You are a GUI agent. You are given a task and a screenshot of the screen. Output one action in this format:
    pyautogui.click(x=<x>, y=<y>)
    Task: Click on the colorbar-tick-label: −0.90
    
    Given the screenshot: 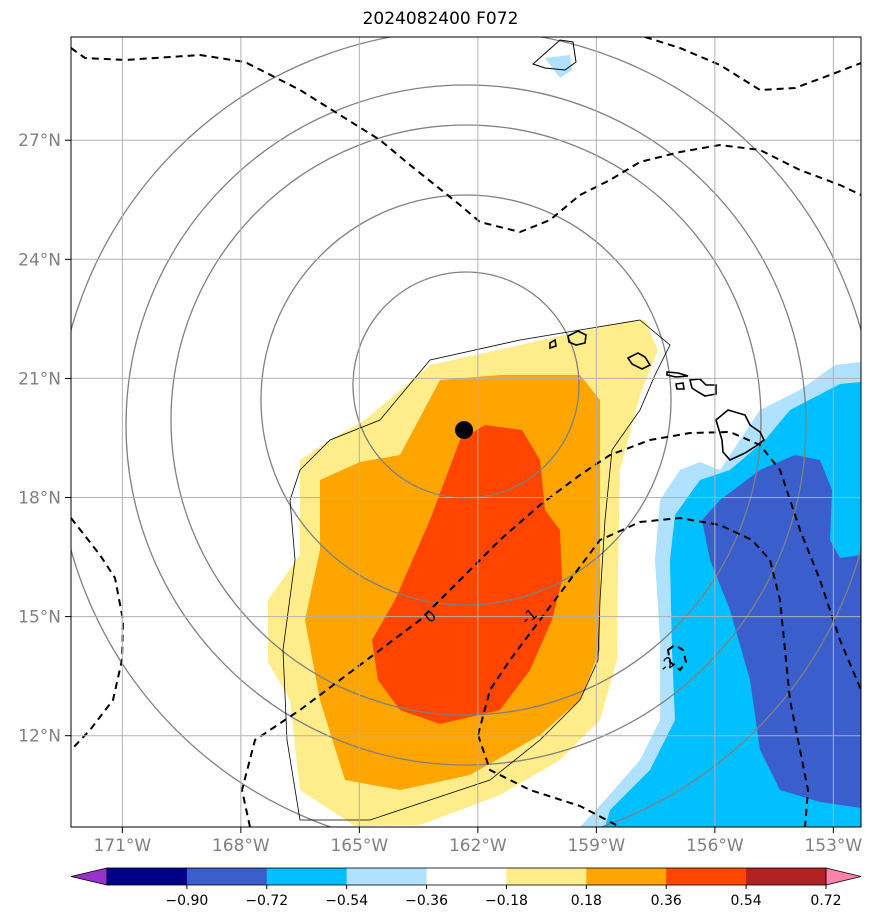 What is the action you would take?
    pyautogui.click(x=186, y=901)
    